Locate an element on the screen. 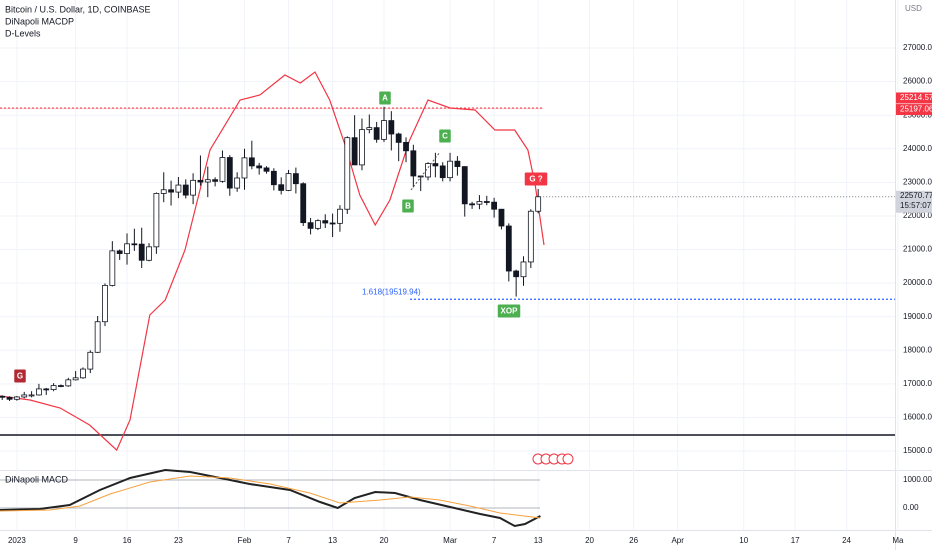 This screenshot has height=550, width=932. annotation-label: G is located at coordinates (20, 376).